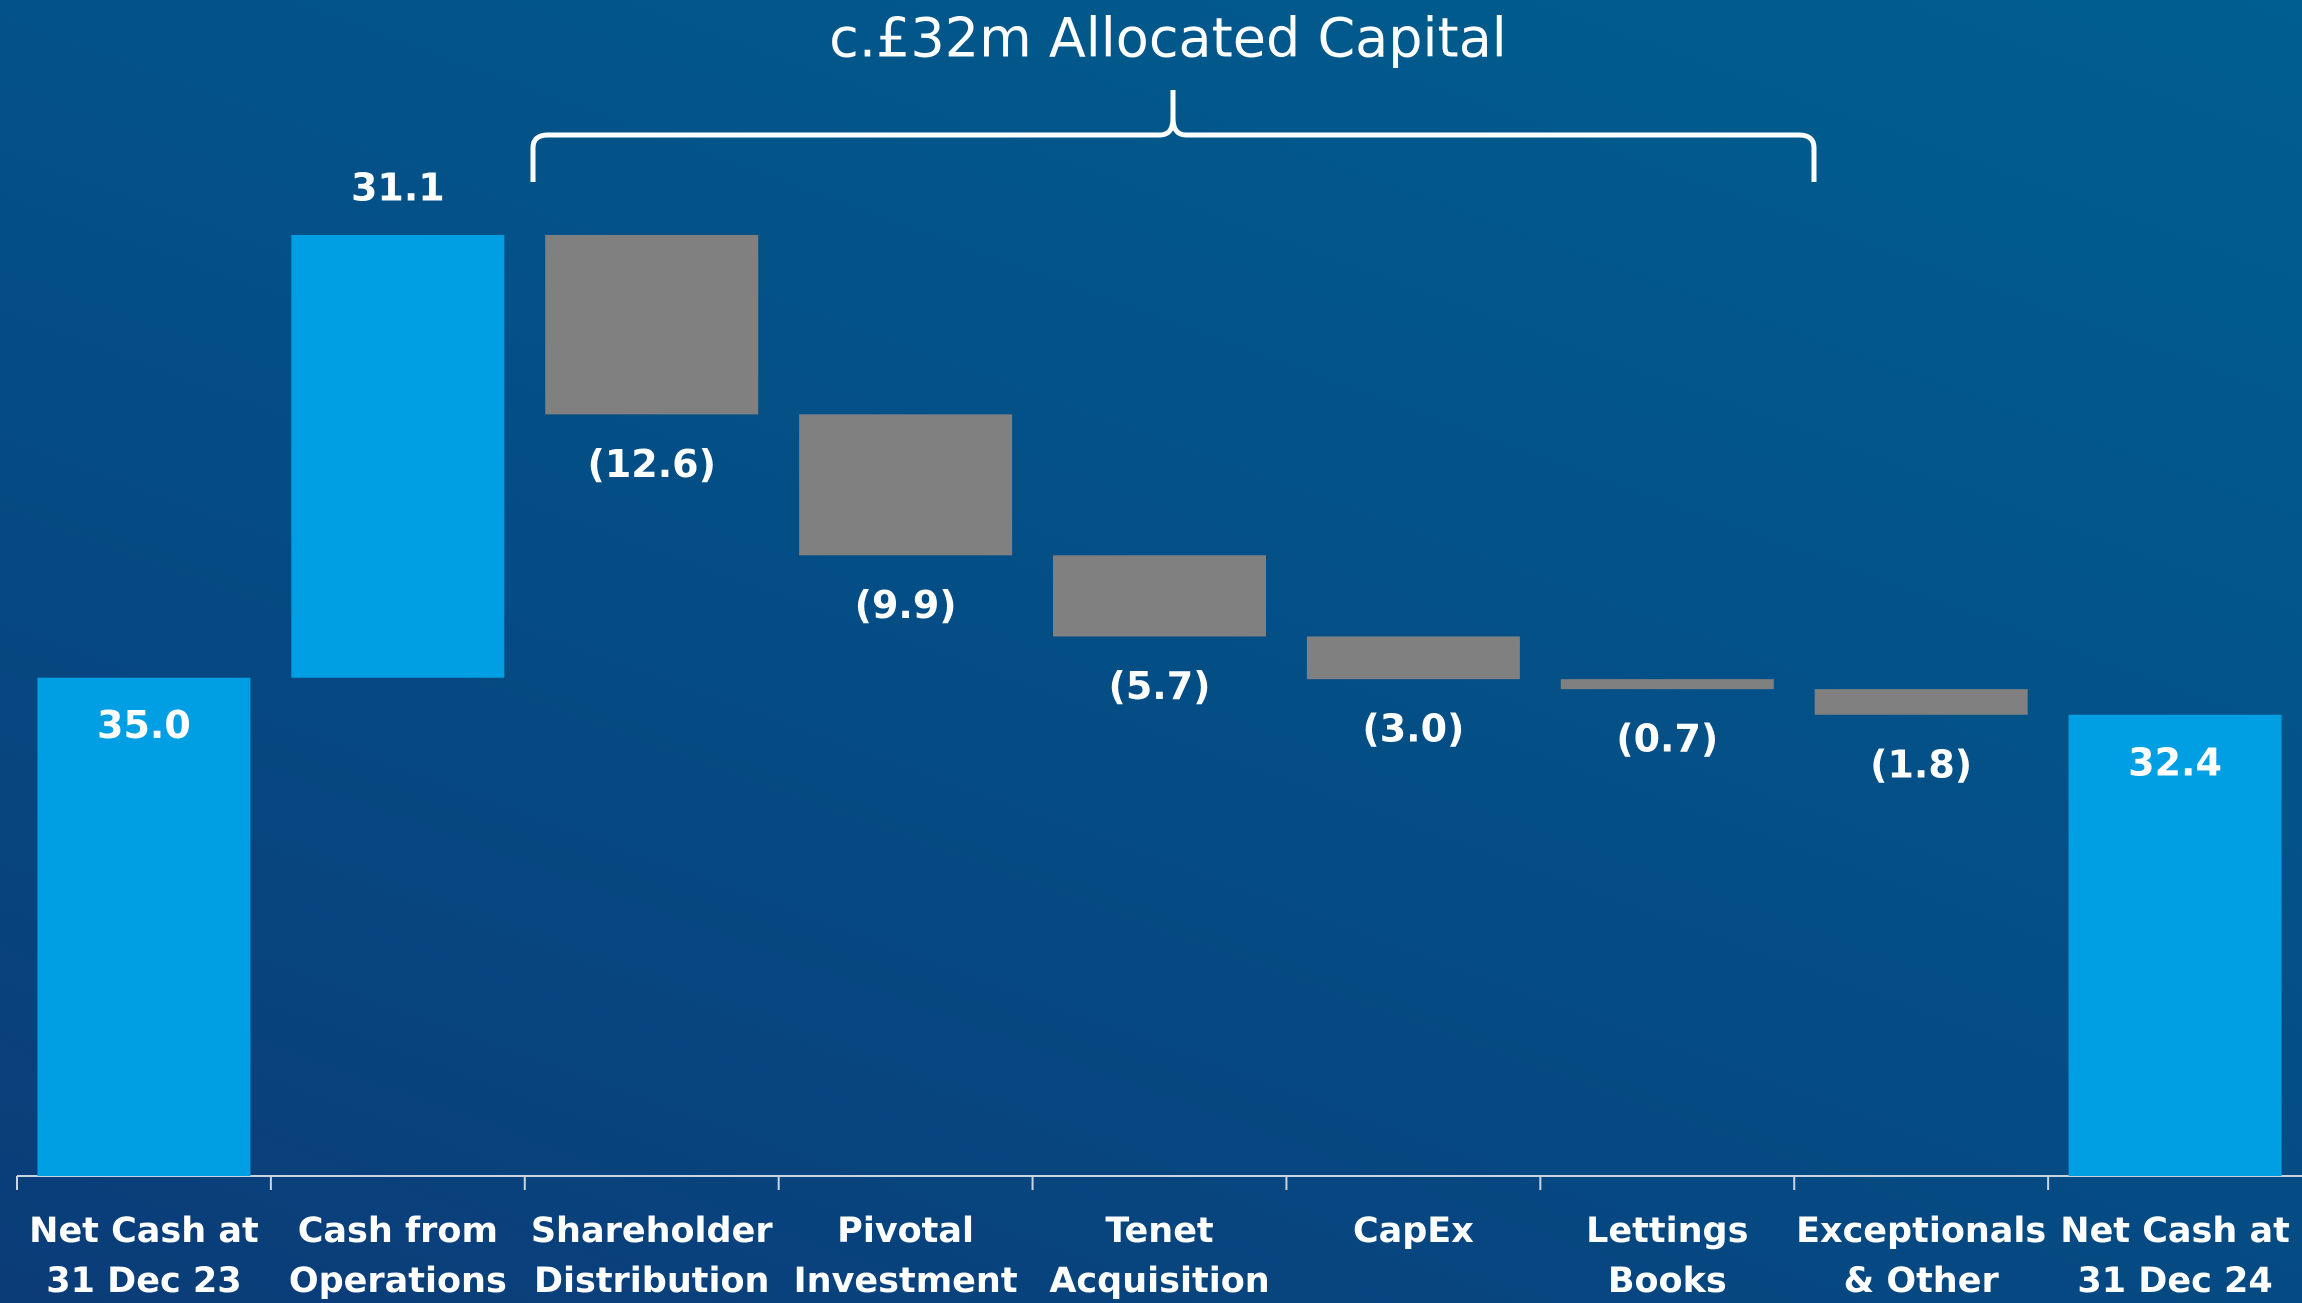 This screenshot has width=2302, height=1303. Describe the element at coordinates (1159, 686) in the screenshot. I see `value-label: (5.7)` at that location.